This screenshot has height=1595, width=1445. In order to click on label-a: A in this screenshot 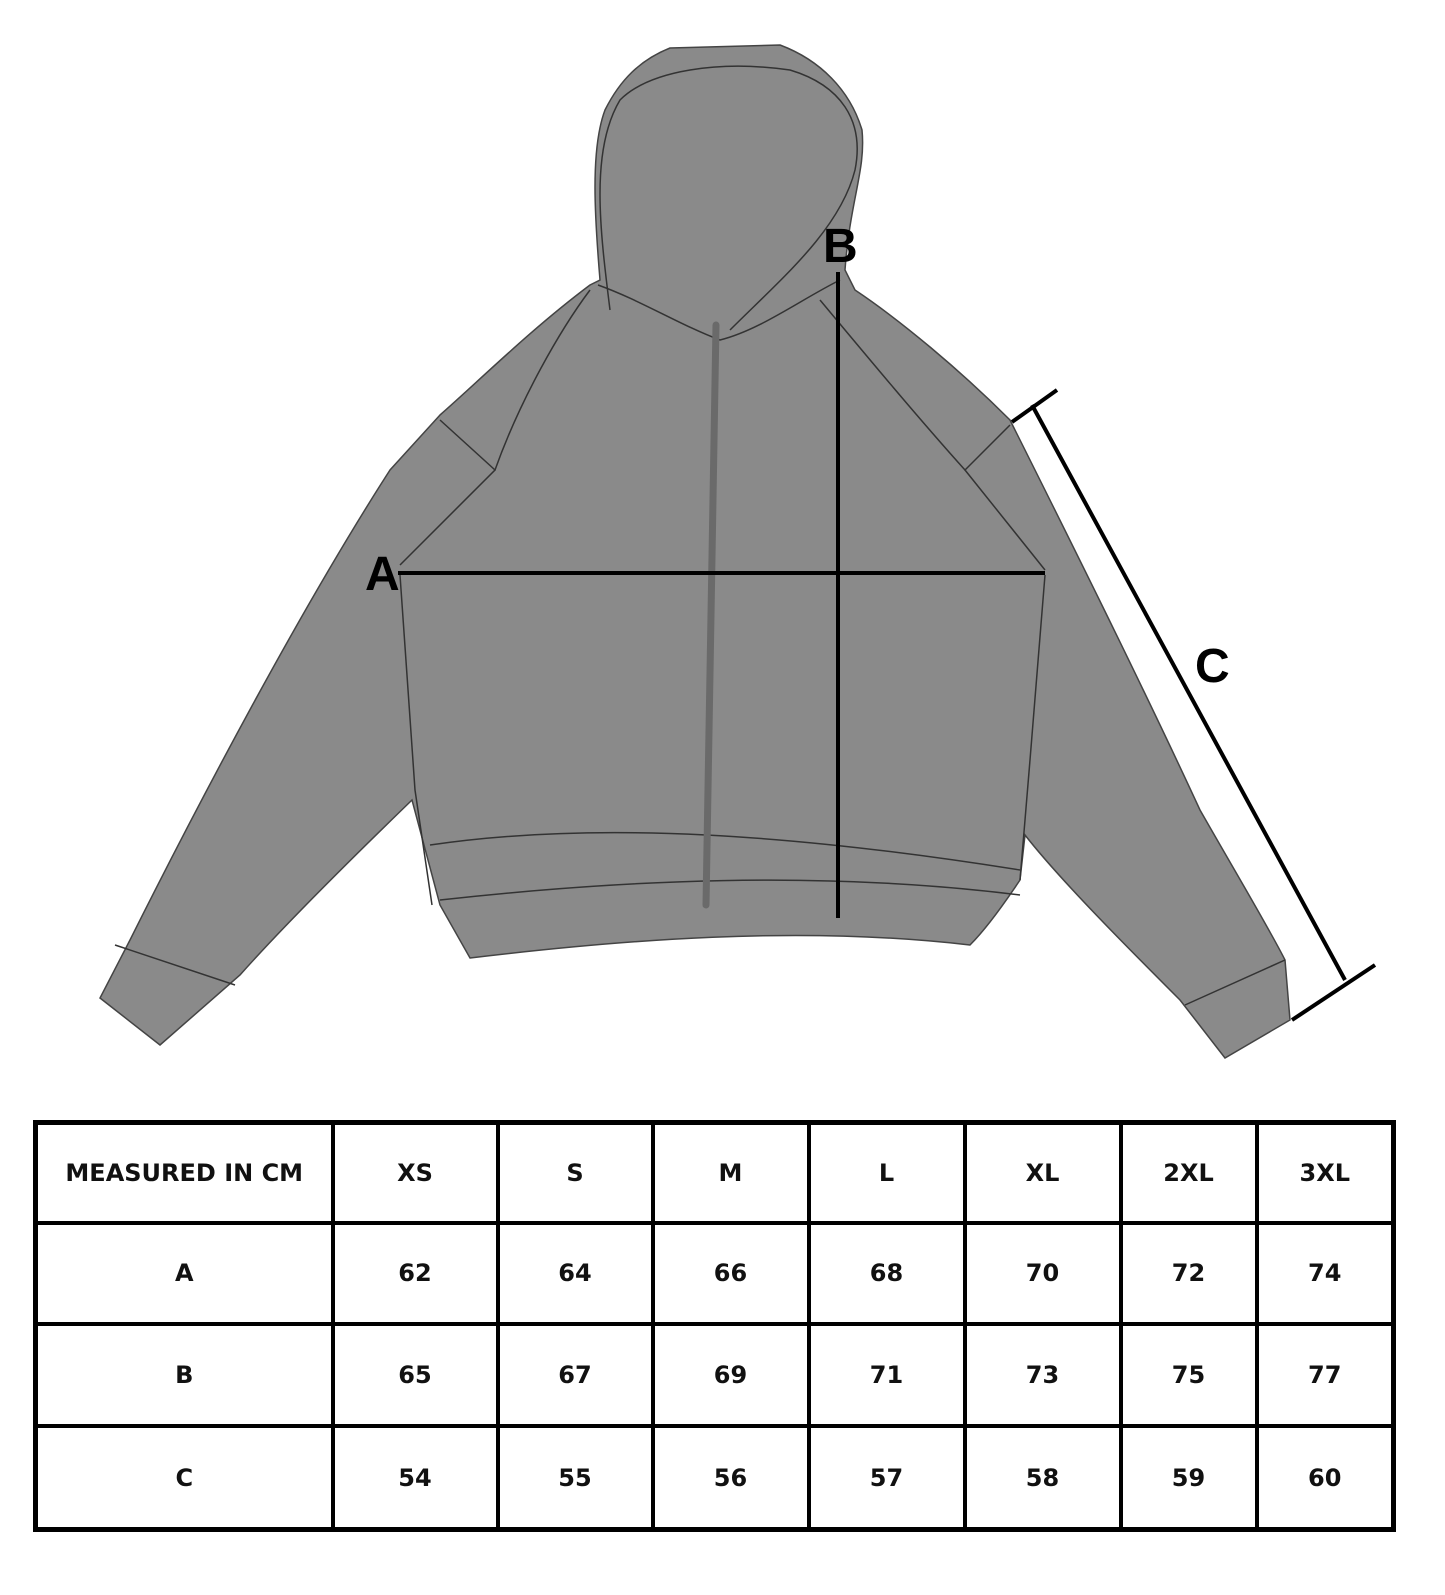, I will do `click(382, 574)`.